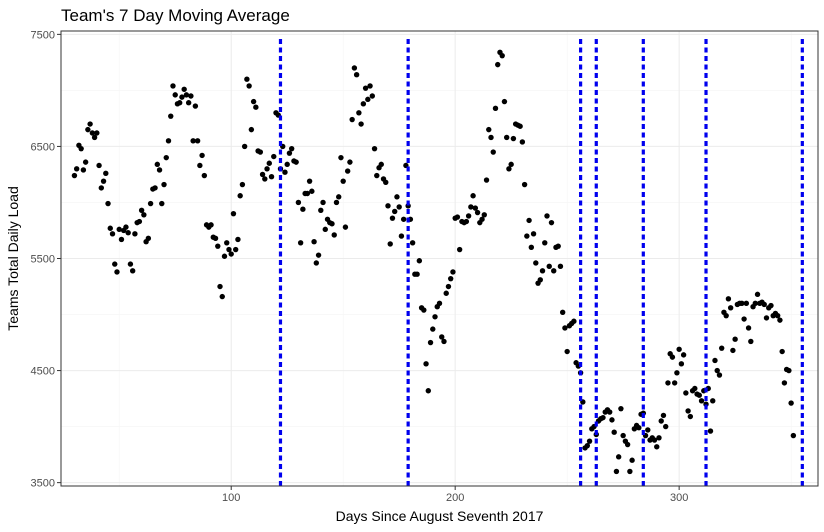 Image resolution: width=824 pixels, height=532 pixels. What do you see at coordinates (43, 260) in the screenshot?
I see `y-tick-label: 5500` at bounding box center [43, 260].